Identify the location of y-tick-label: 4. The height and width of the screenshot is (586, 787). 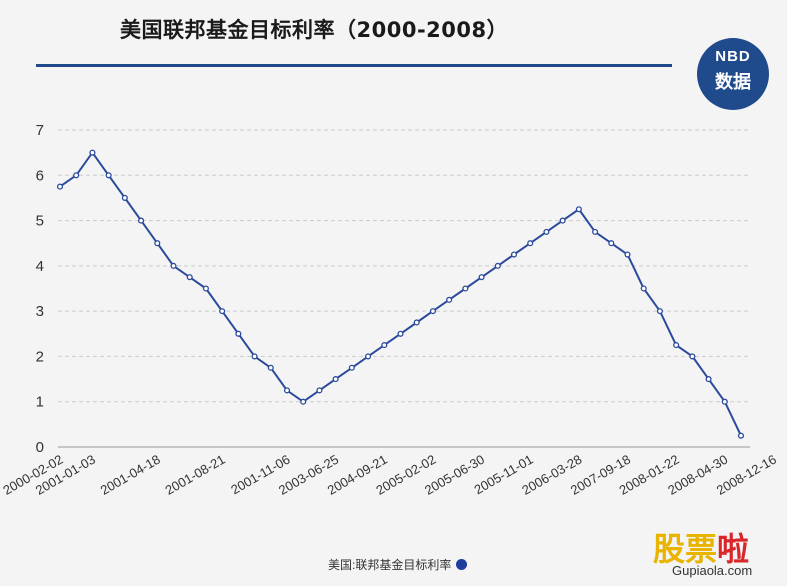
(40, 266).